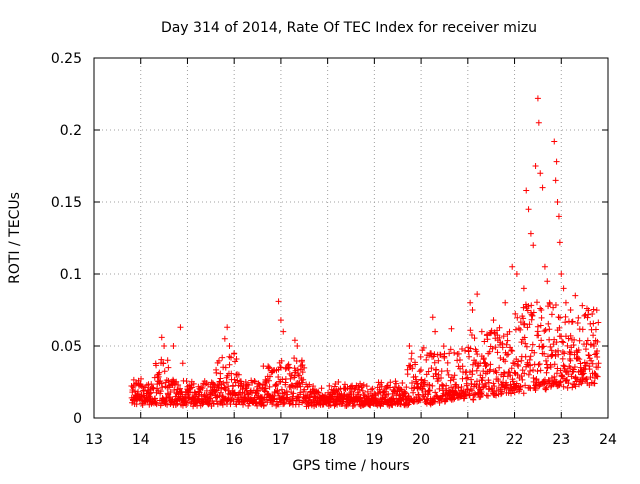  Describe the element at coordinates (66, 59) in the screenshot. I see `y-tick-label: 0.25` at that location.